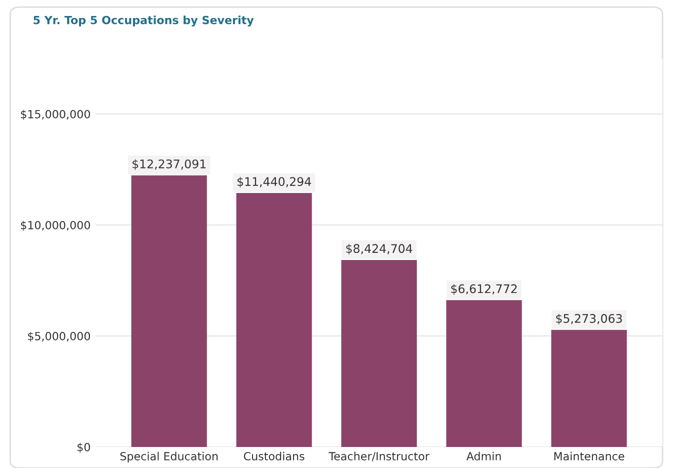 The width and height of the screenshot is (683, 468). Describe the element at coordinates (55, 115) in the screenshot. I see `y-tick-label: $15,000,000` at that location.